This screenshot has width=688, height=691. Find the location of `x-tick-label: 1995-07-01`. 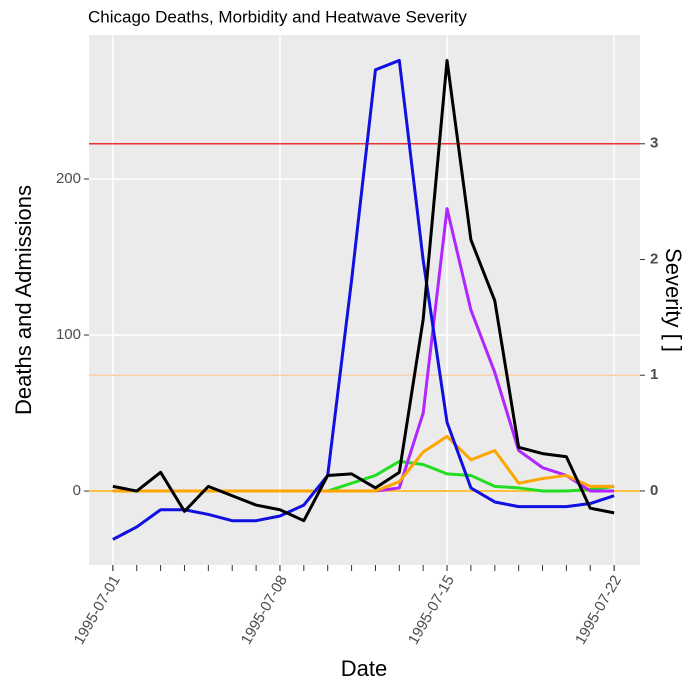

x-tick-label: 1995-07-01 is located at coordinates (97, 609).